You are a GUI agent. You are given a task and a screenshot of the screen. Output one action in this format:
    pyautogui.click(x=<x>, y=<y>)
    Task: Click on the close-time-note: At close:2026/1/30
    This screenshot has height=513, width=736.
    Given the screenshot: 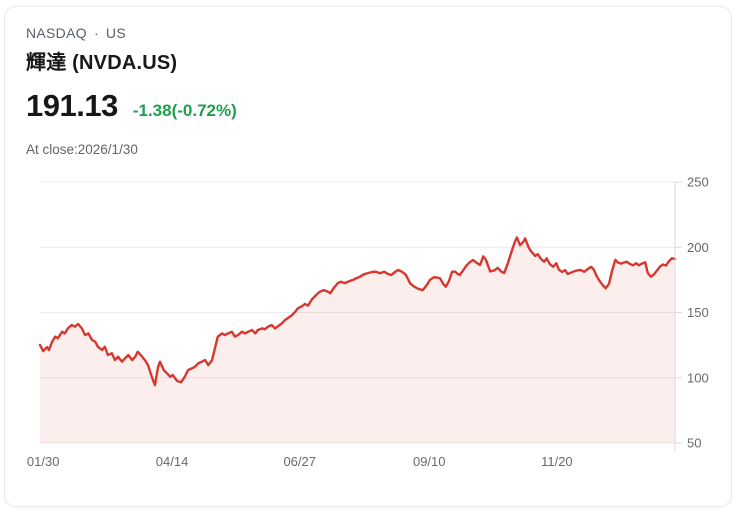 What is the action you would take?
    pyautogui.click(x=82, y=149)
    